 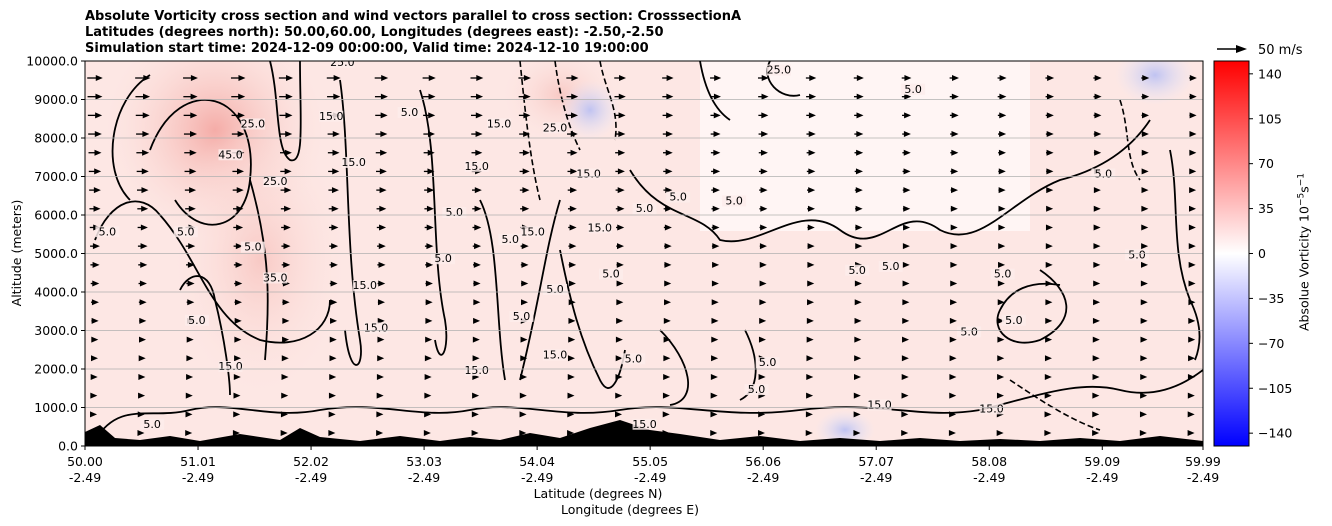 What do you see at coordinates (1303, 252) in the screenshot?
I see `colorbar-label: Absolue Vorticity 10−5s−1` at bounding box center [1303, 252].